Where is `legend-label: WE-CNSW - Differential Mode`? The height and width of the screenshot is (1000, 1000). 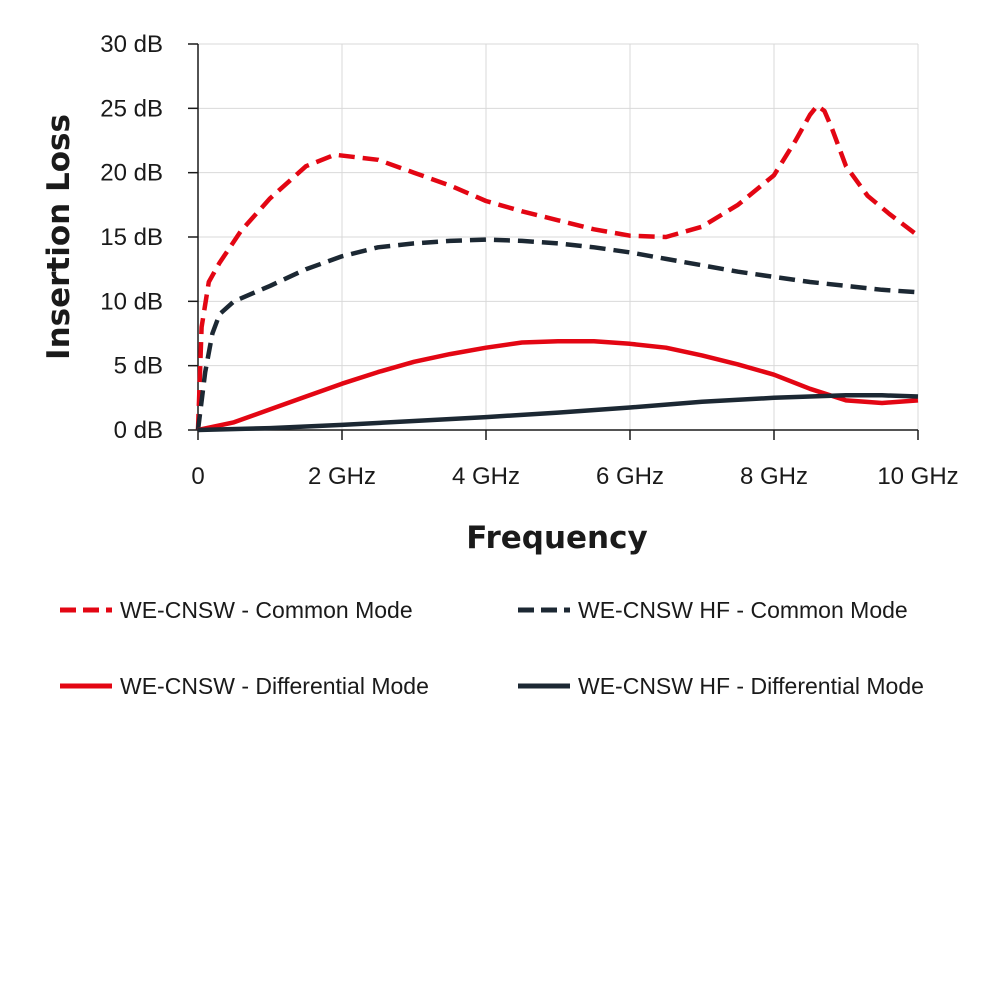
legend-label: WE-CNSW - Differential Mode is located at coordinates (274, 686).